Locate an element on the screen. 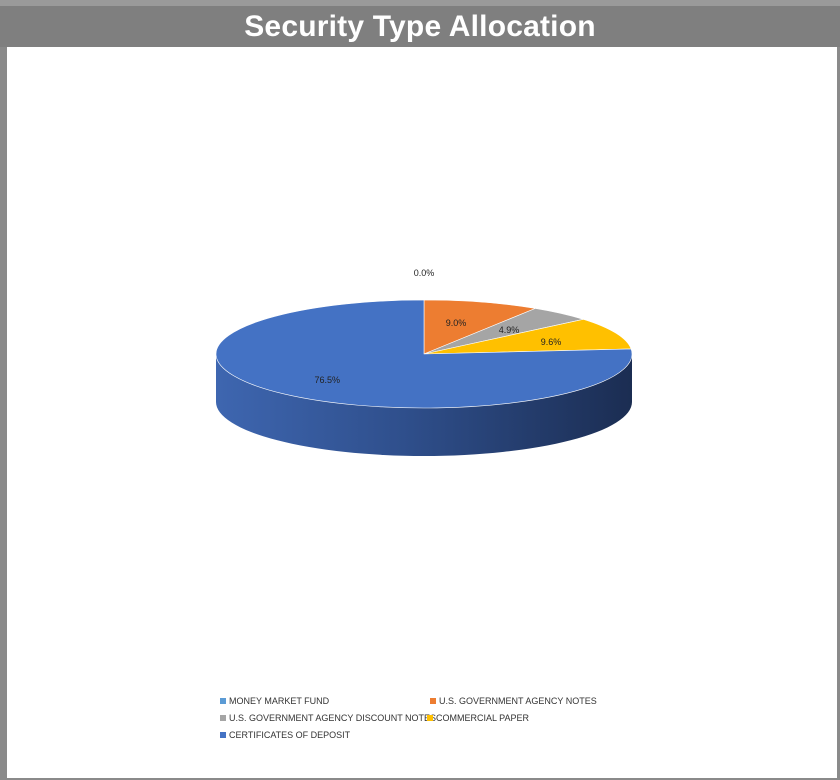 The image size is (840, 780). chart-title: Security Type Allocation is located at coordinates (420, 26).